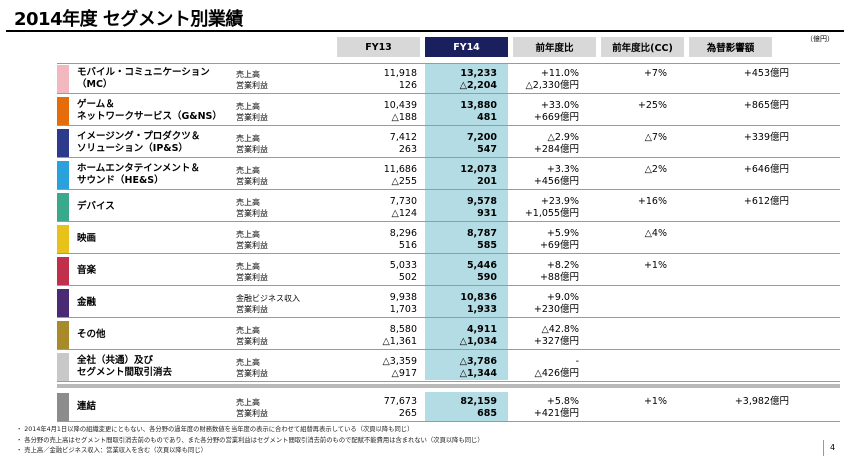  I want to click on fy13-op-income: △188, so click(404, 117).